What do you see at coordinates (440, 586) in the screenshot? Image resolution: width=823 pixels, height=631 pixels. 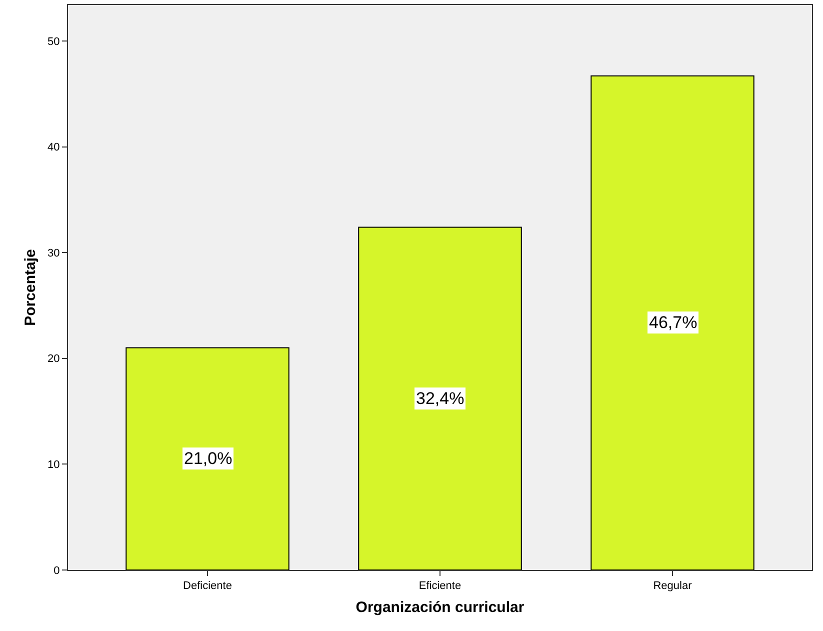 I see `x-tick-label: Eficiente` at bounding box center [440, 586].